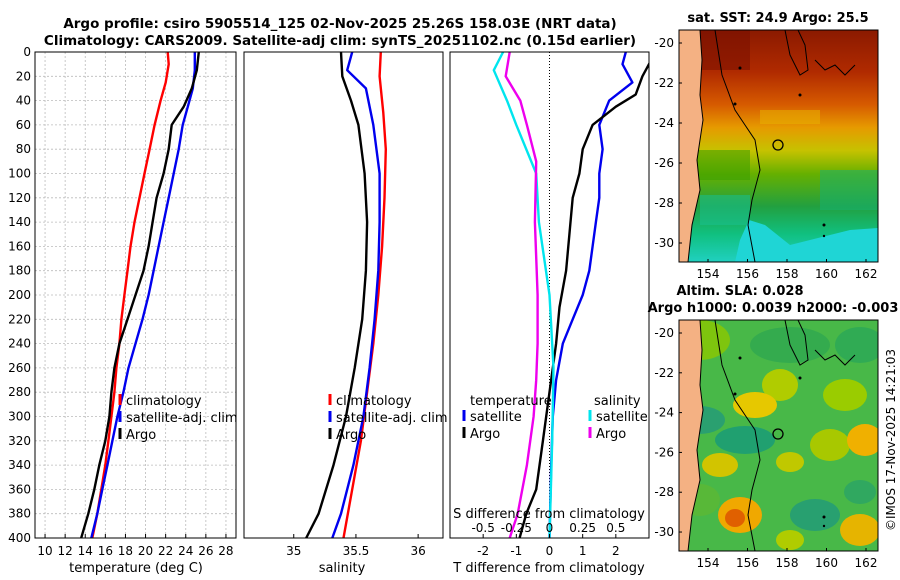 This screenshot has height=580, width=900. What do you see at coordinates (105, 551) in the screenshot?
I see `x-tick-label: 16` at bounding box center [105, 551].